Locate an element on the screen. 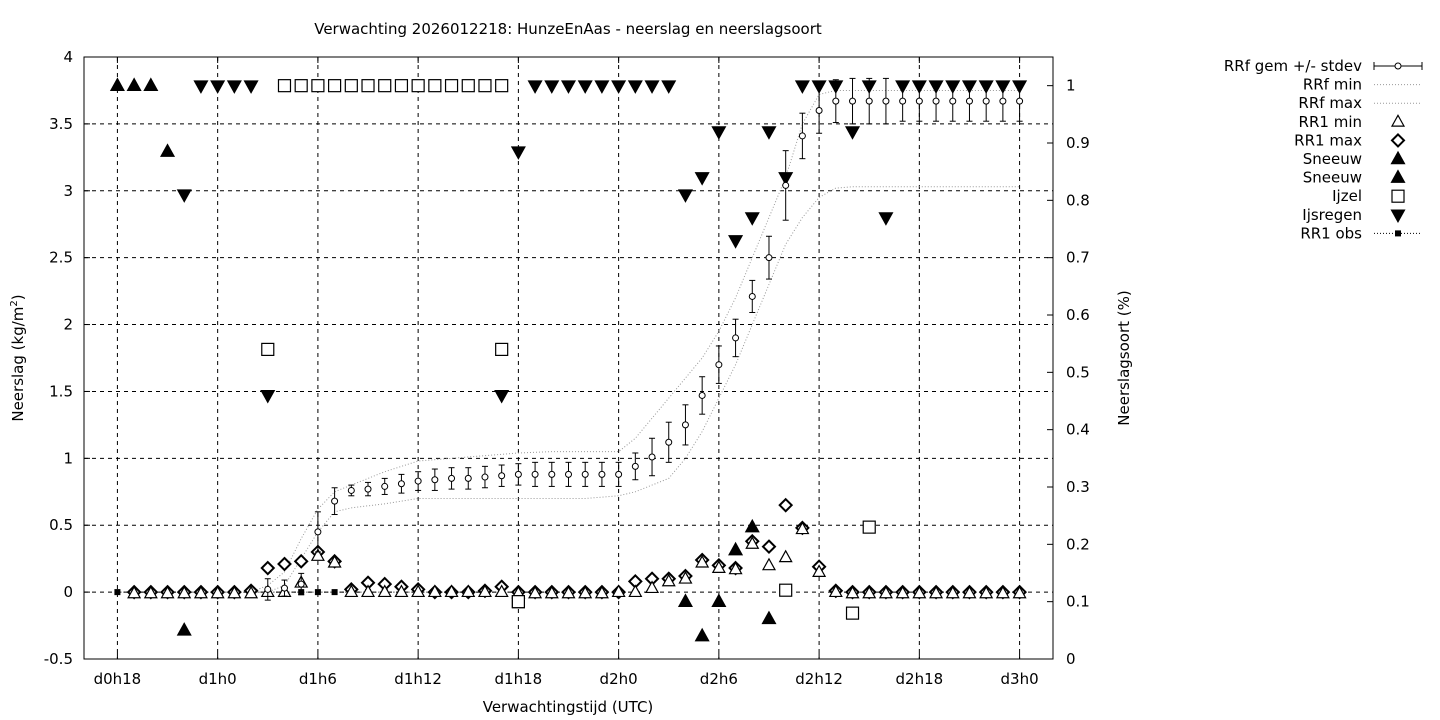 This screenshot has width=1440, height=720. legend-item: Sneeuw is located at coordinates (1354, 178).